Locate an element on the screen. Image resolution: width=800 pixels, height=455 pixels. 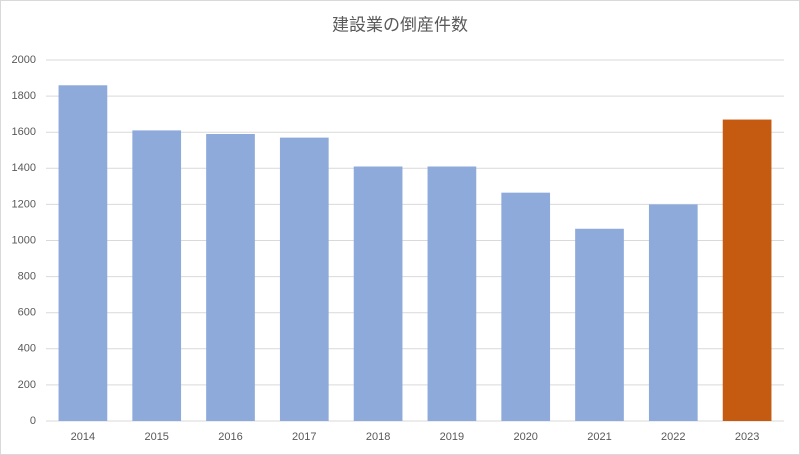
x-tick-label: 2019 is located at coordinates (452, 437).